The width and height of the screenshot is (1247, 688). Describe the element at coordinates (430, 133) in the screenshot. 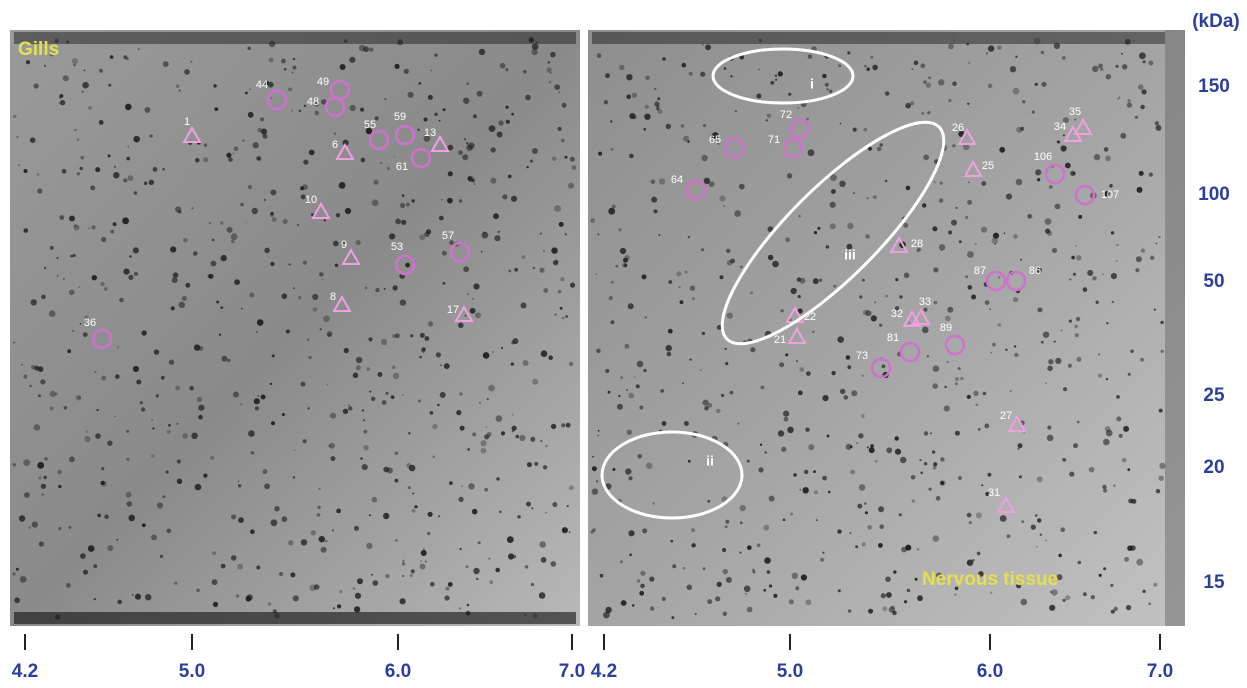

I see `spot-label: 13` at that location.